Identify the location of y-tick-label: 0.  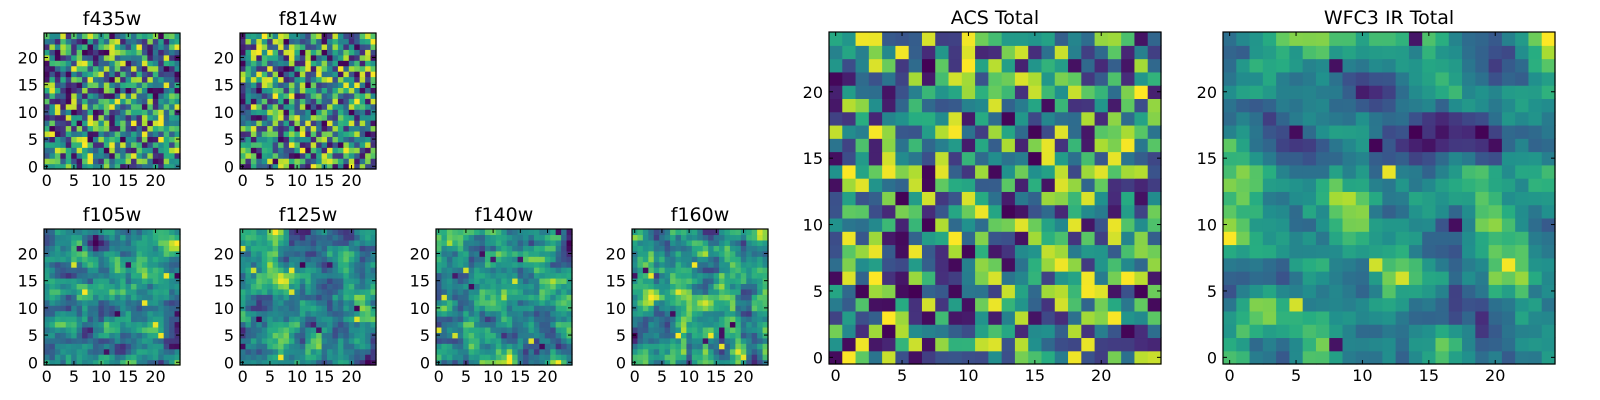
(33, 362).